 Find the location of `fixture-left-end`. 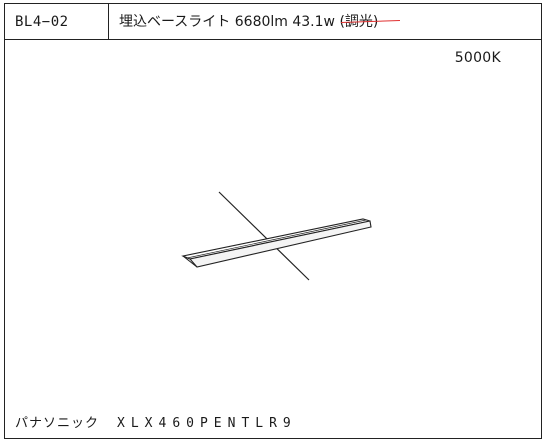

fixture-left-end is located at coordinates (190, 261).